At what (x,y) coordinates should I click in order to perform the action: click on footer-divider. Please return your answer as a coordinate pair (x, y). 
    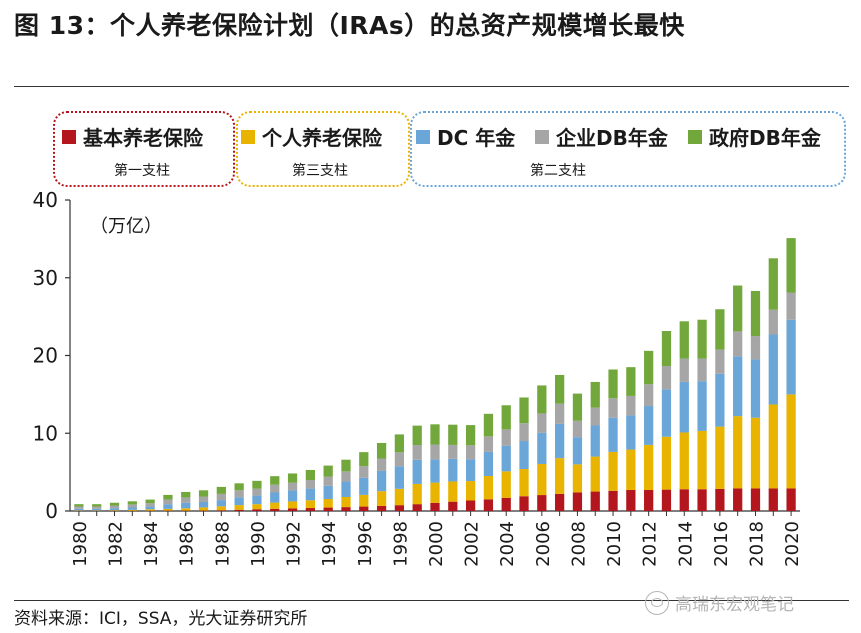
    Looking at the image, I should click on (431, 600).